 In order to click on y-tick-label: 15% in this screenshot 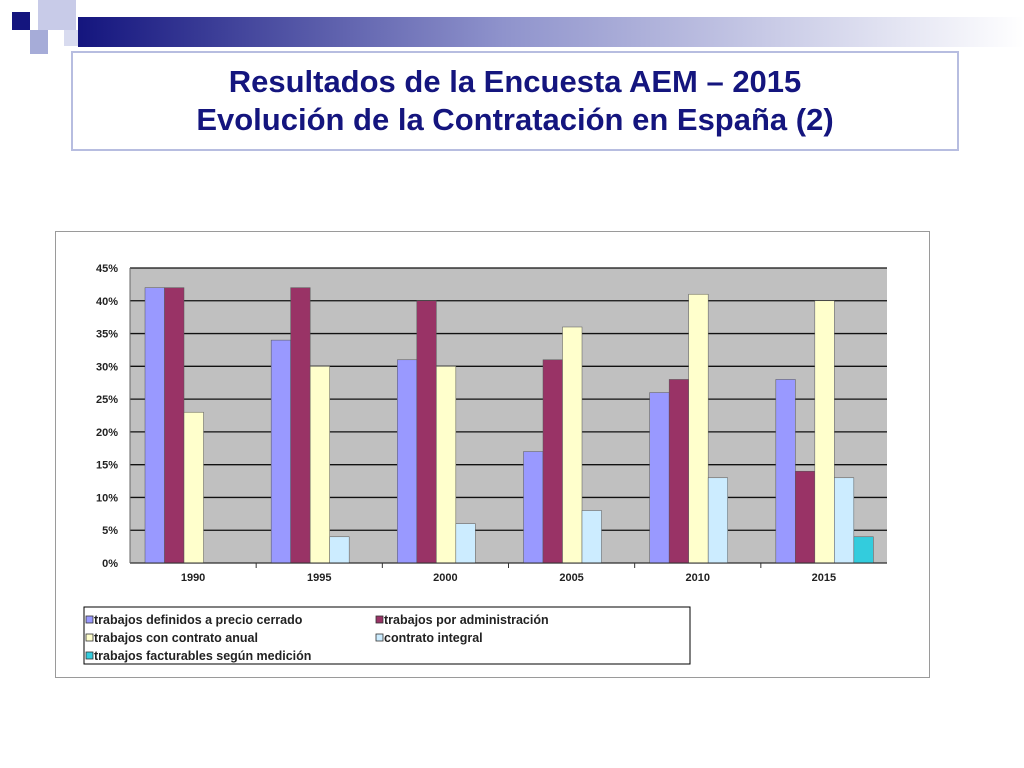, I will do `click(107, 466)`.